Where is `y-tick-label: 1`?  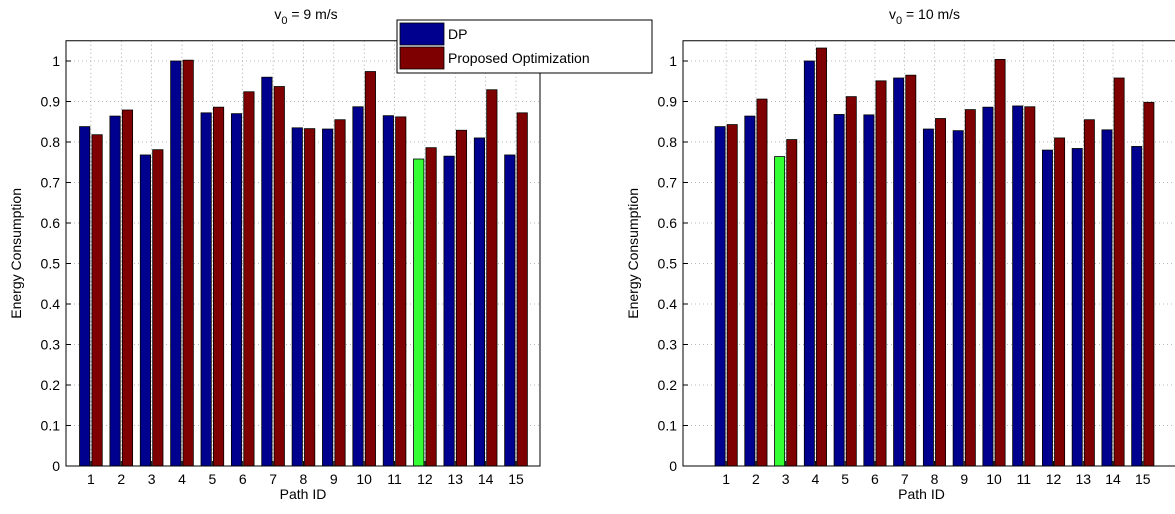
y-tick-label: 1 is located at coordinates (673, 61).